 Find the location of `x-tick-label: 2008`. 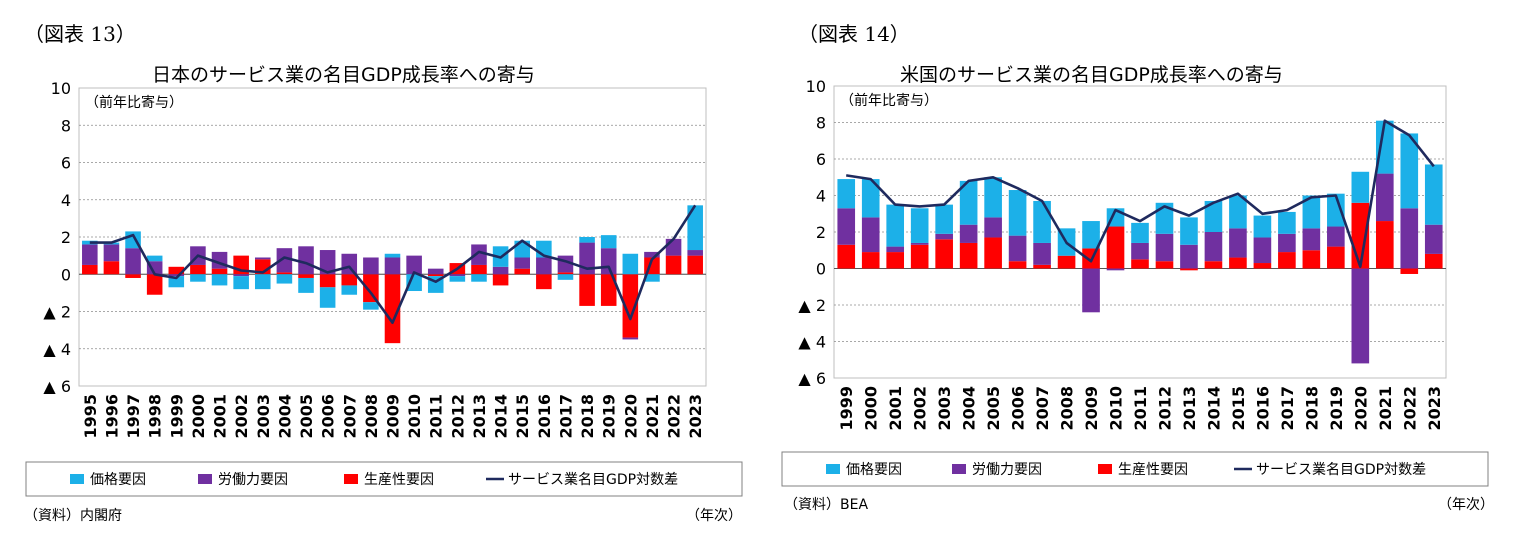

x-tick-label: 2008 is located at coordinates (1067, 408).